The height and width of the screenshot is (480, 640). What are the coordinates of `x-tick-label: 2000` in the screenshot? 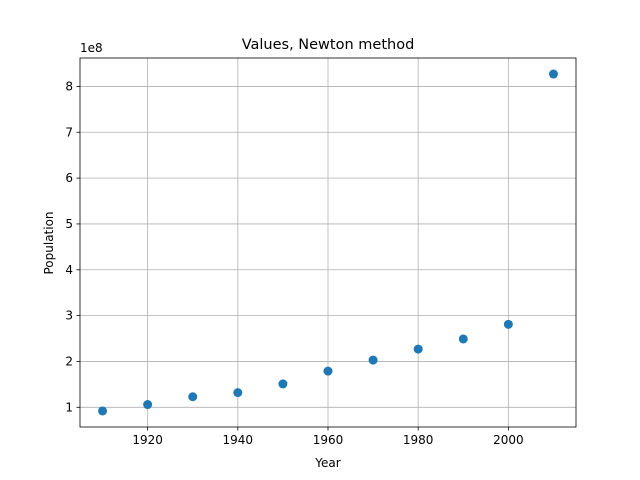 It's located at (508, 440).